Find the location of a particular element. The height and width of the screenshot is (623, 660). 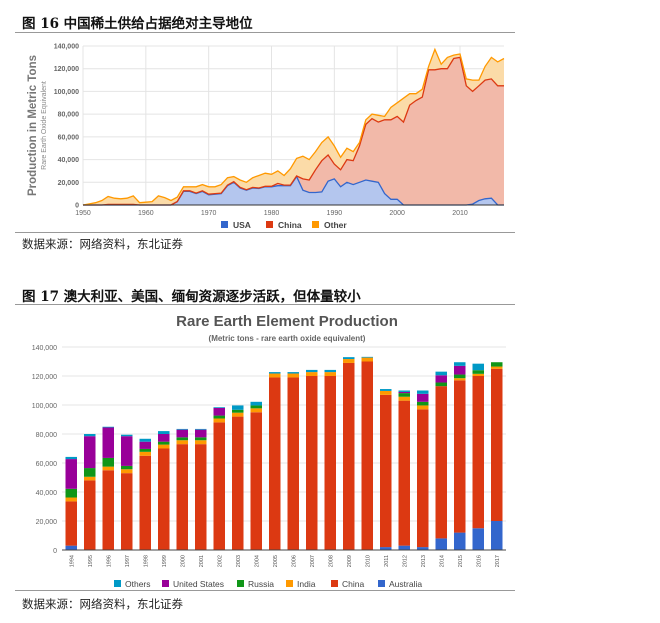

bar-united-states-1994 is located at coordinates (71, 474).